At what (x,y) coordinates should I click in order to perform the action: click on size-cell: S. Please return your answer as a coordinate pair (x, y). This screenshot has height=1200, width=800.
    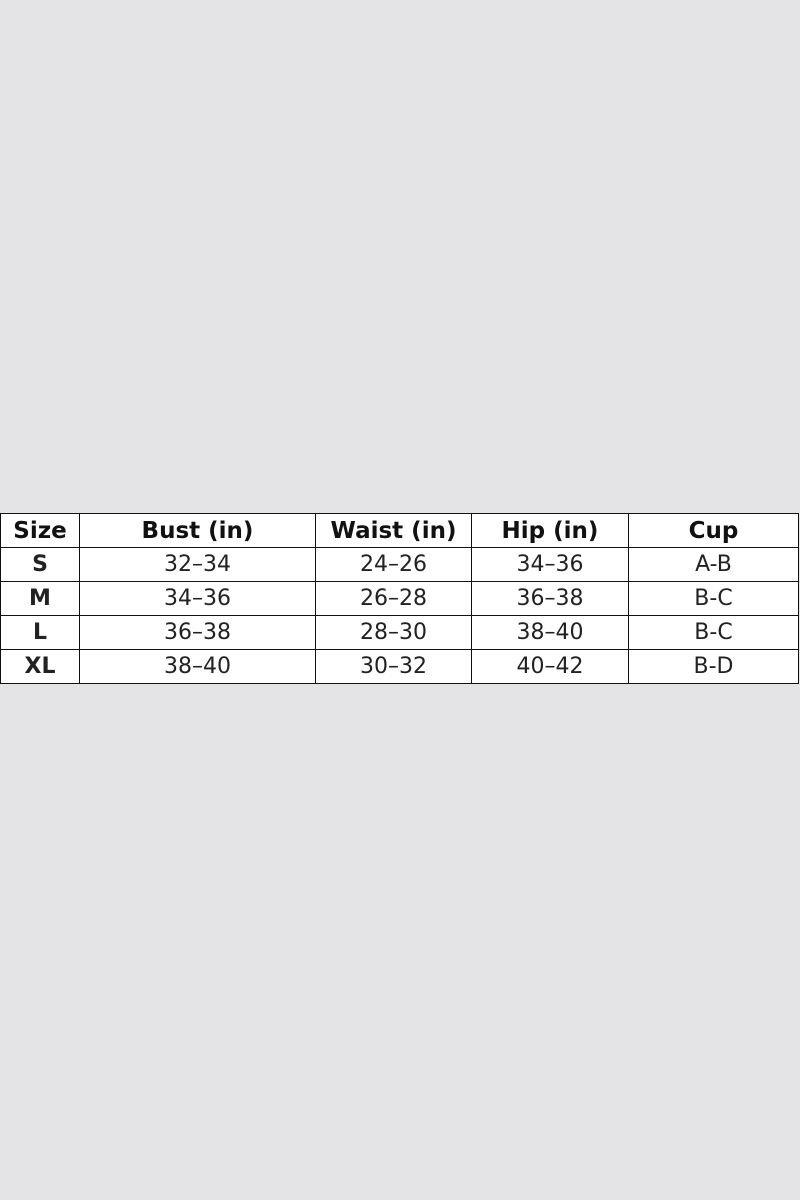
    Looking at the image, I should click on (40, 564).